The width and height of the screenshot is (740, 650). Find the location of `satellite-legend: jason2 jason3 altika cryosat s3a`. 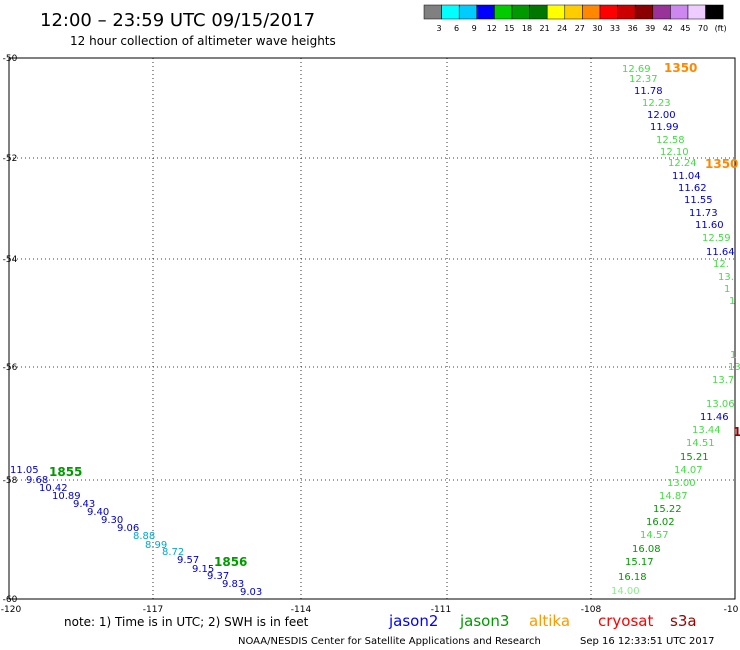

satellite-legend: jason2 jason3 altika cryosat s3a is located at coordinates (542, 621).